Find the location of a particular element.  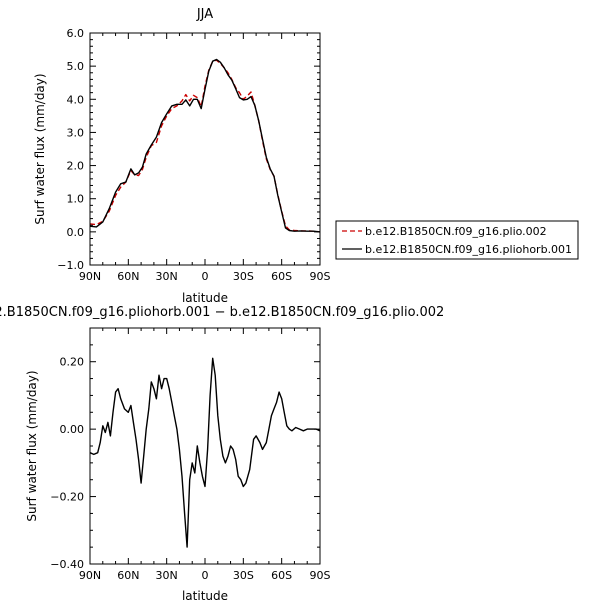

panel2-x-tick-label: 30S is located at coordinates (243, 575).